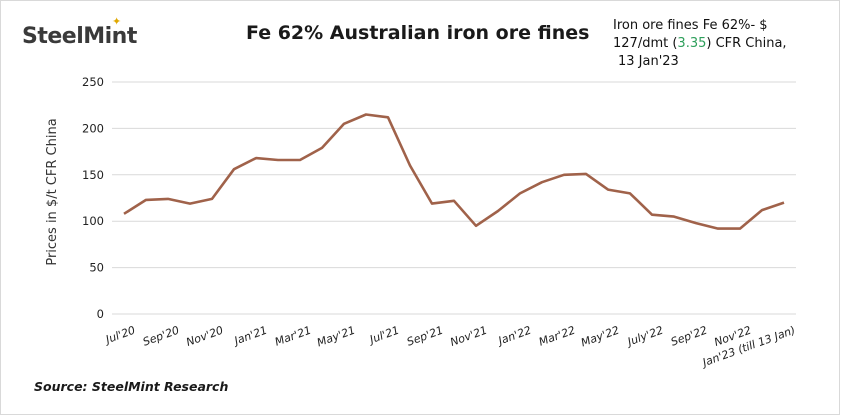 This screenshot has width=842, height=417. What do you see at coordinates (93, 82) in the screenshot?
I see `y-tick-label: 250` at bounding box center [93, 82].